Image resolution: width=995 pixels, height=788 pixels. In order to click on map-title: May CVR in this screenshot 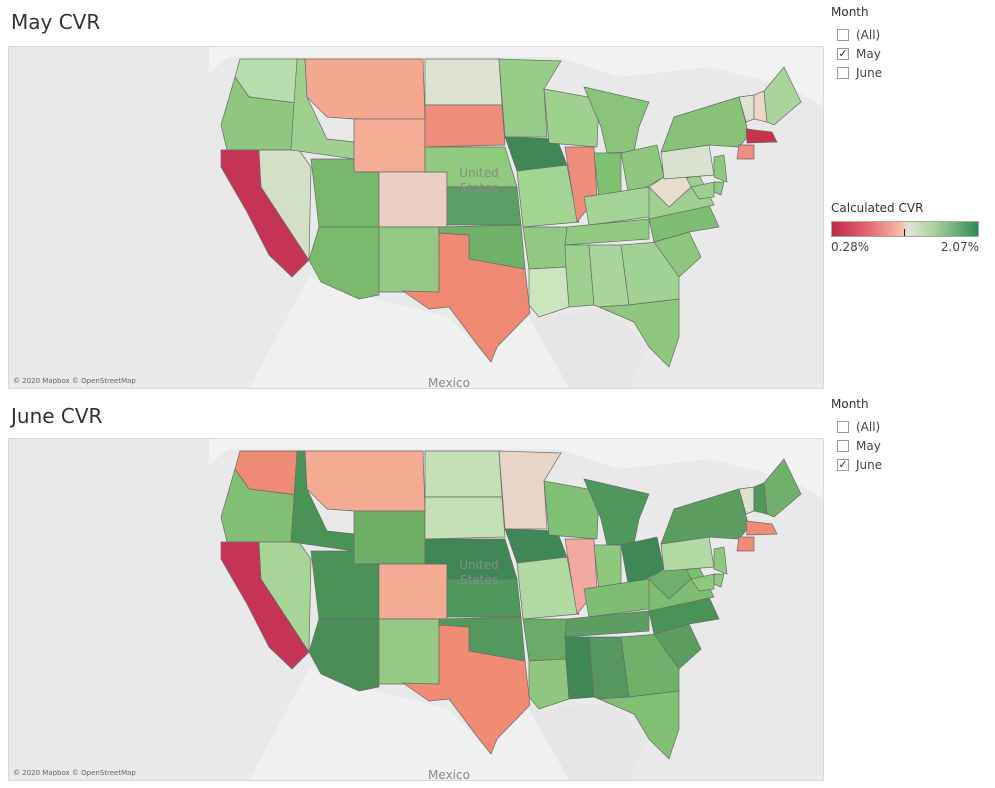, I will do `click(56, 22)`.